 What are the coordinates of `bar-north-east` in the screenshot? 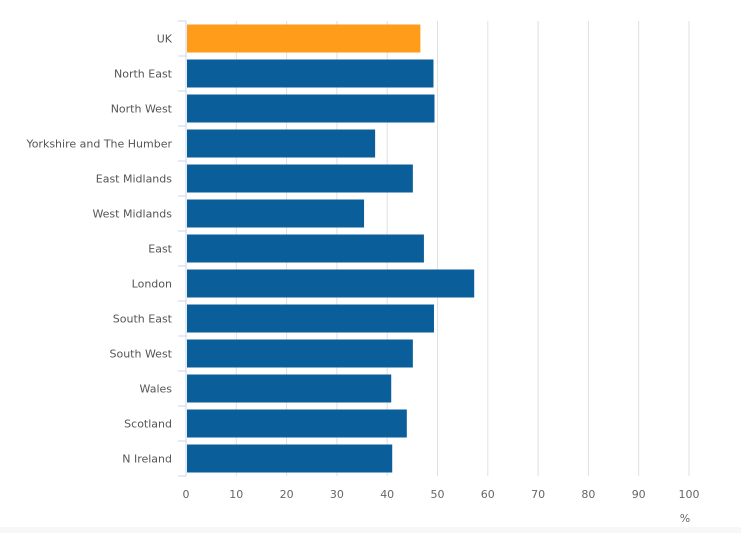 It's located at (310, 73).